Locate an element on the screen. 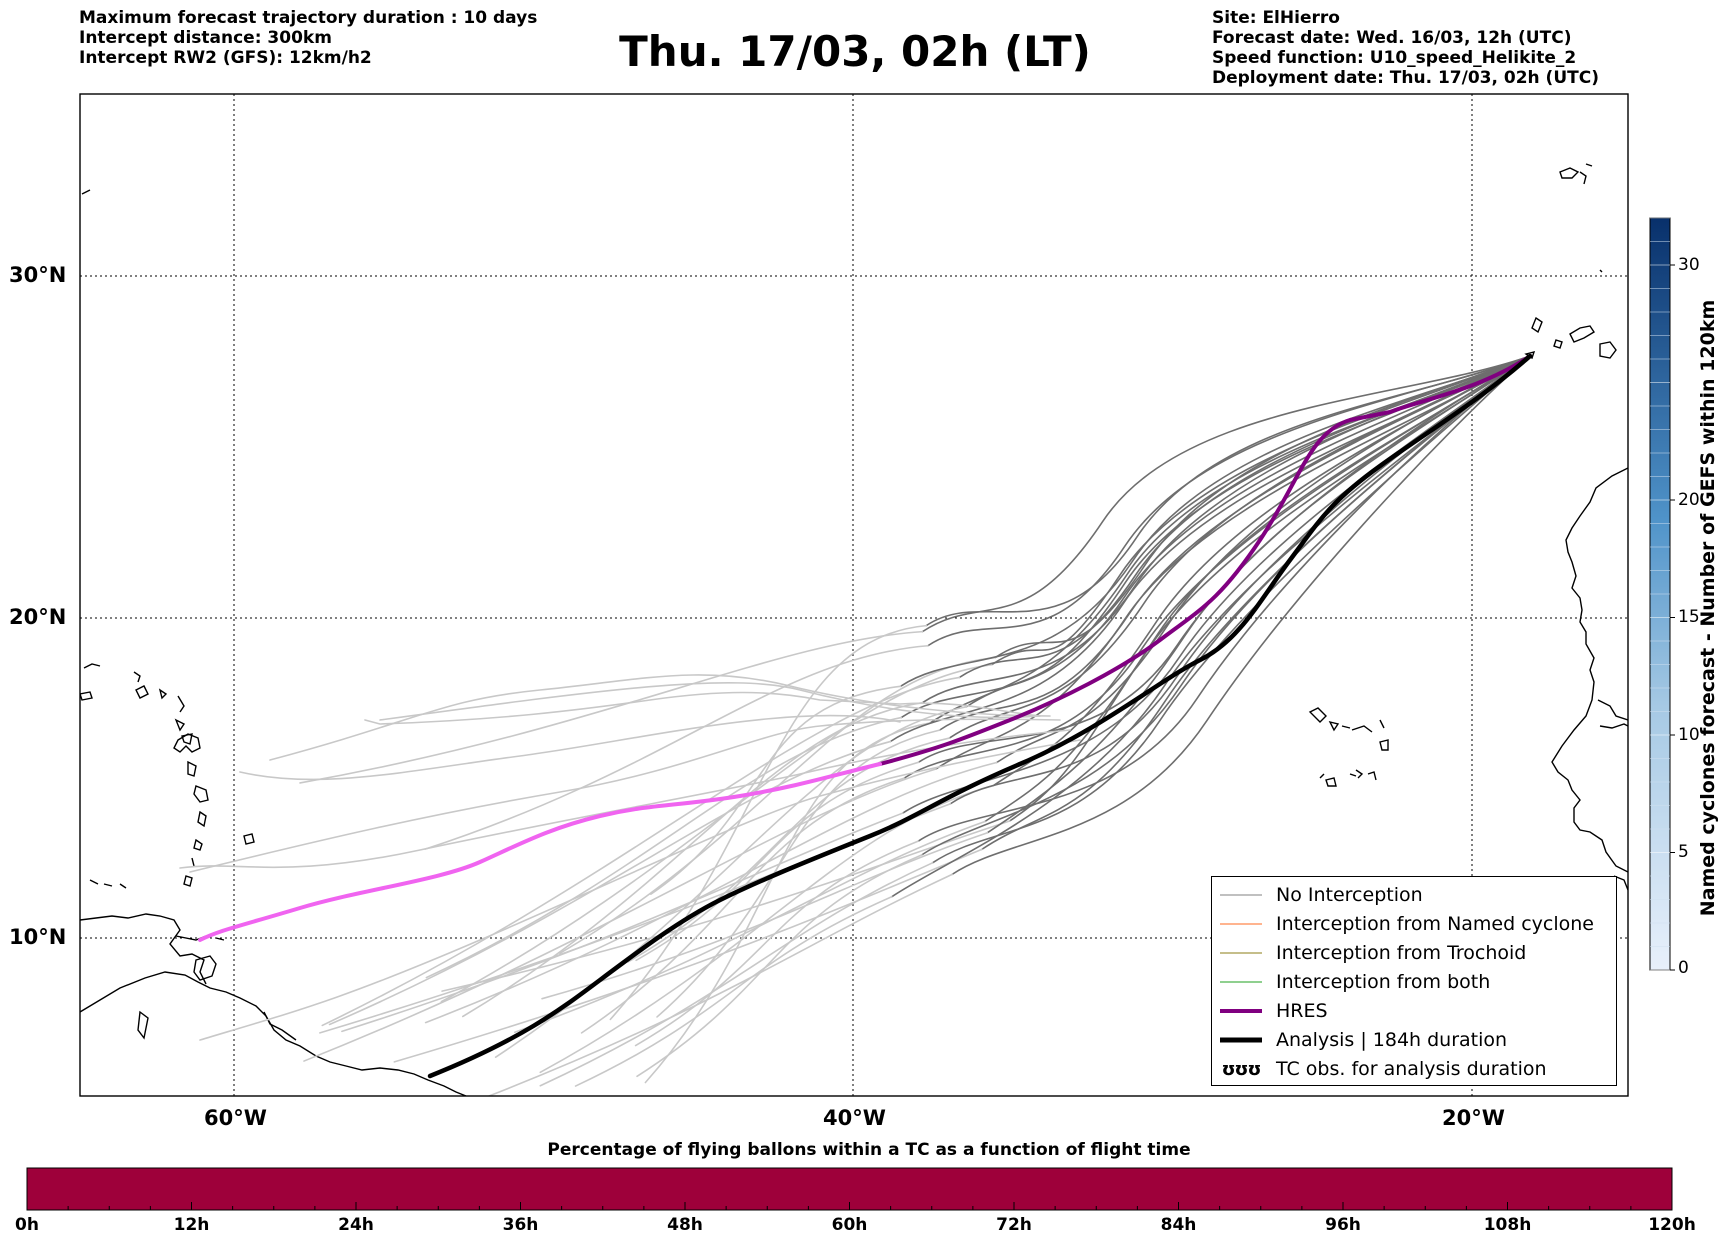  cb-tick-label: 20 is located at coordinates (1689, 500).